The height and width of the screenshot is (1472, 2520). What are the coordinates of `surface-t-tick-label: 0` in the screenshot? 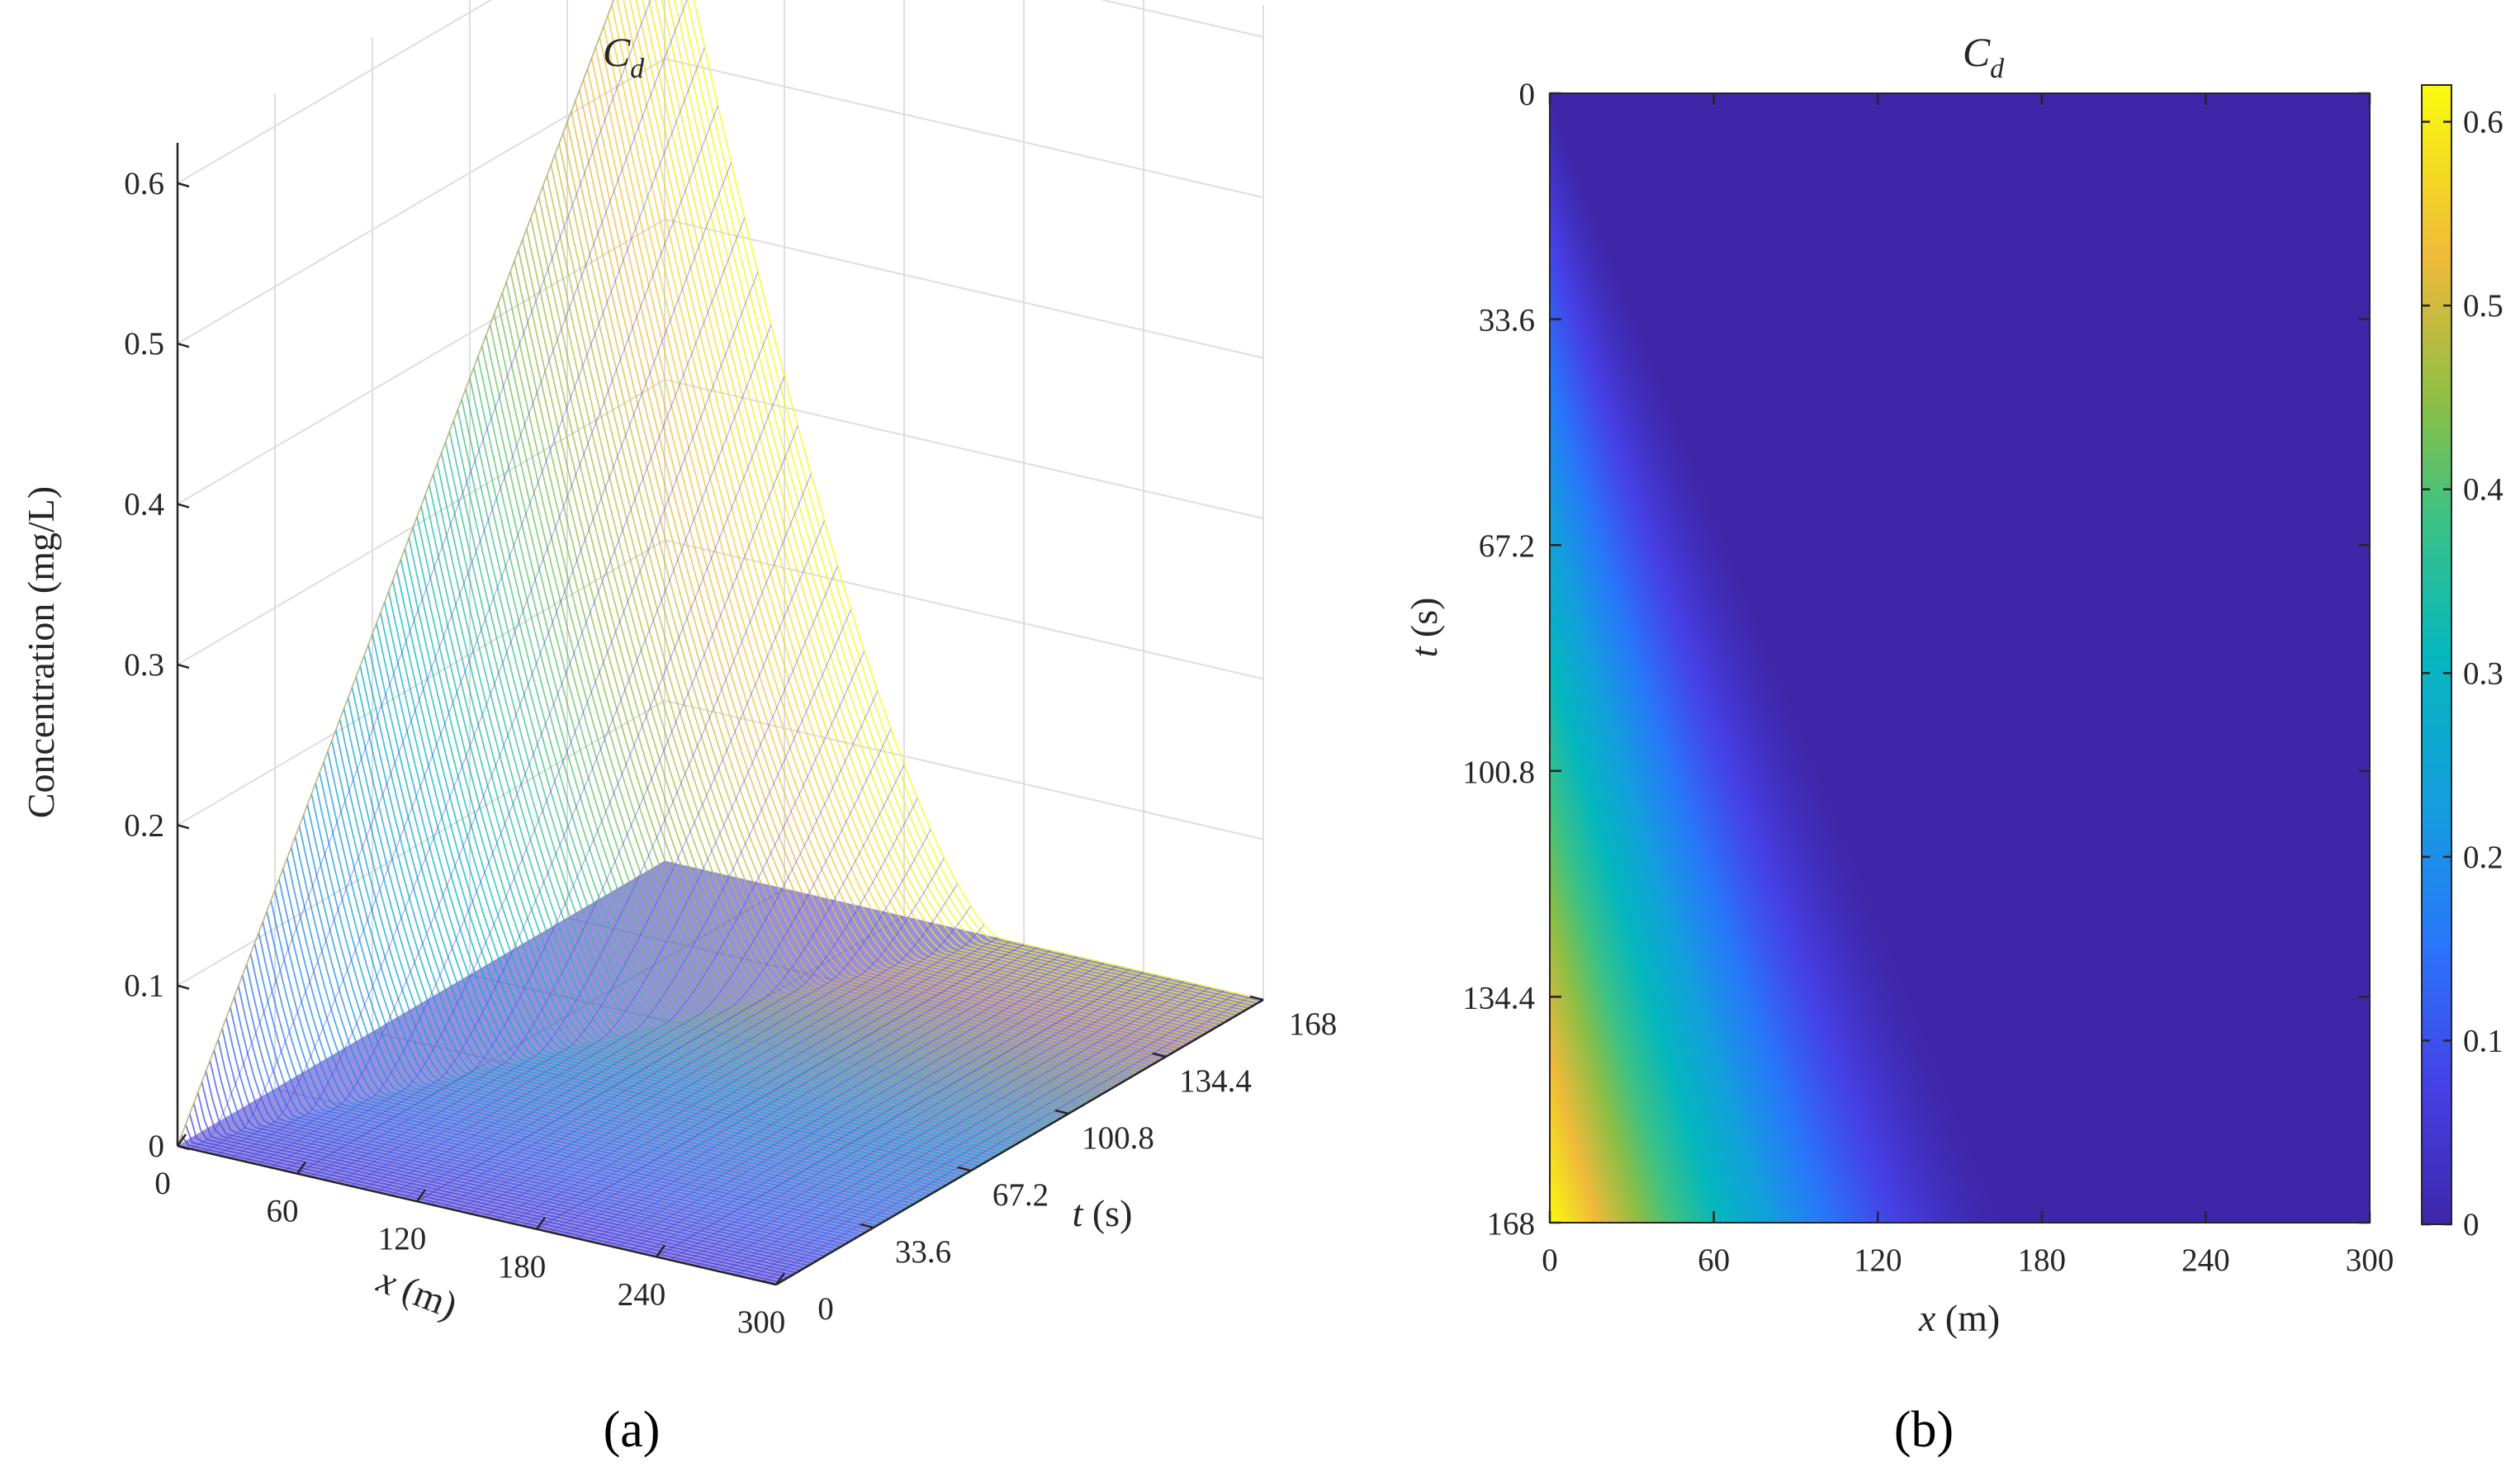 It's located at (825, 1309).